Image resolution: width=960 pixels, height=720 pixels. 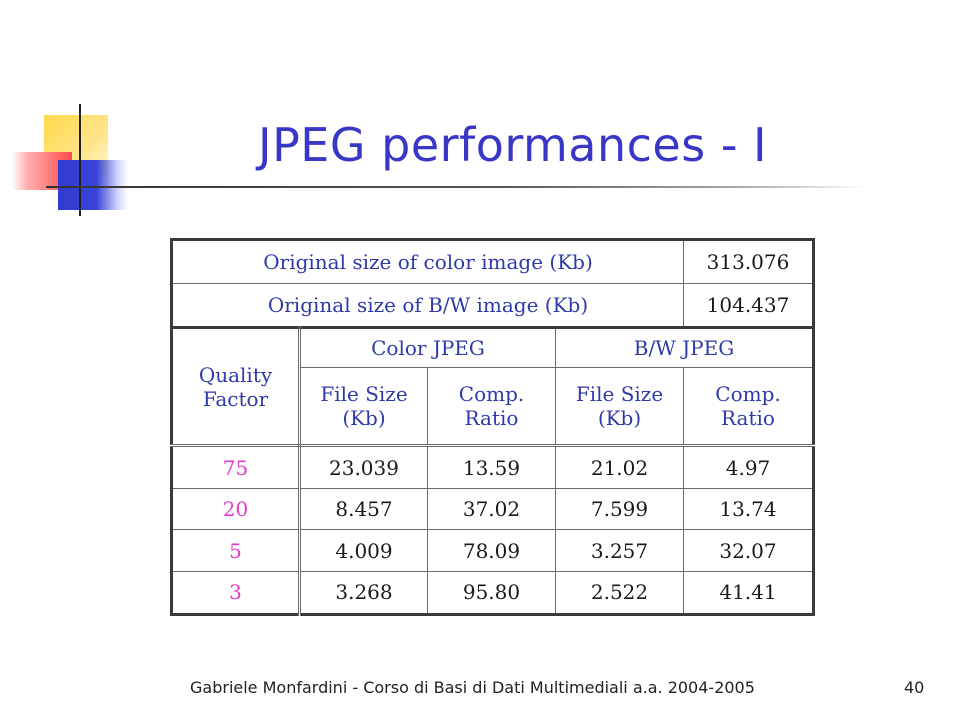 I want to click on bw-comp-ratio-header: Comp. Ratio, so click(x=748, y=407).